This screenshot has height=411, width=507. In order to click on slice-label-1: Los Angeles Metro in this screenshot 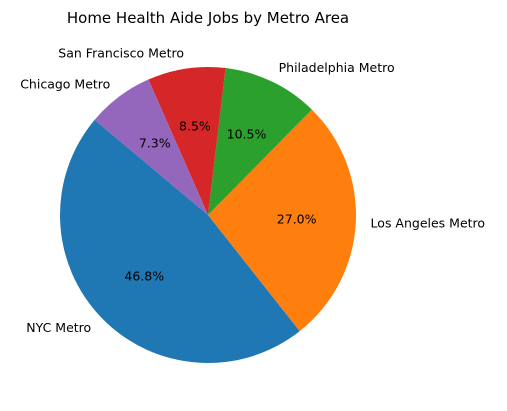, I will do `click(428, 222)`.